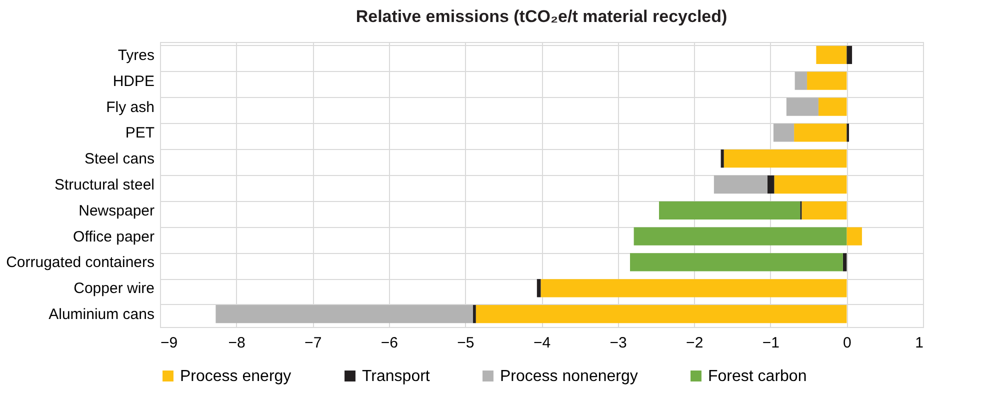  I want to click on y-tick-label: Structural steel, so click(104, 185).